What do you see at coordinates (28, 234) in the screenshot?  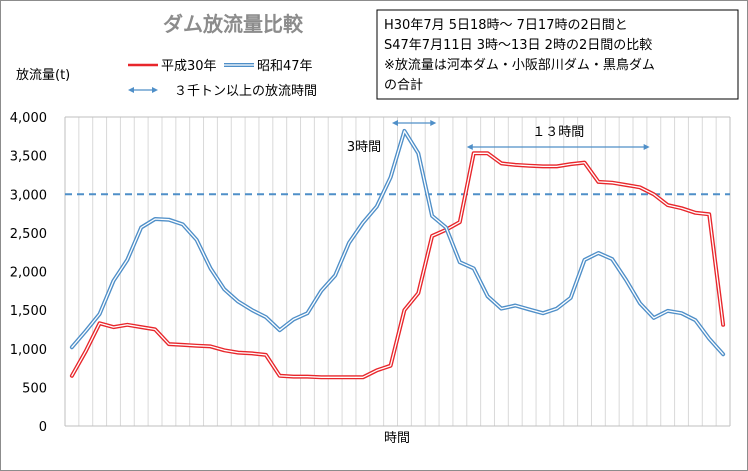 I see `y-tick-label: 2,500` at bounding box center [28, 234].